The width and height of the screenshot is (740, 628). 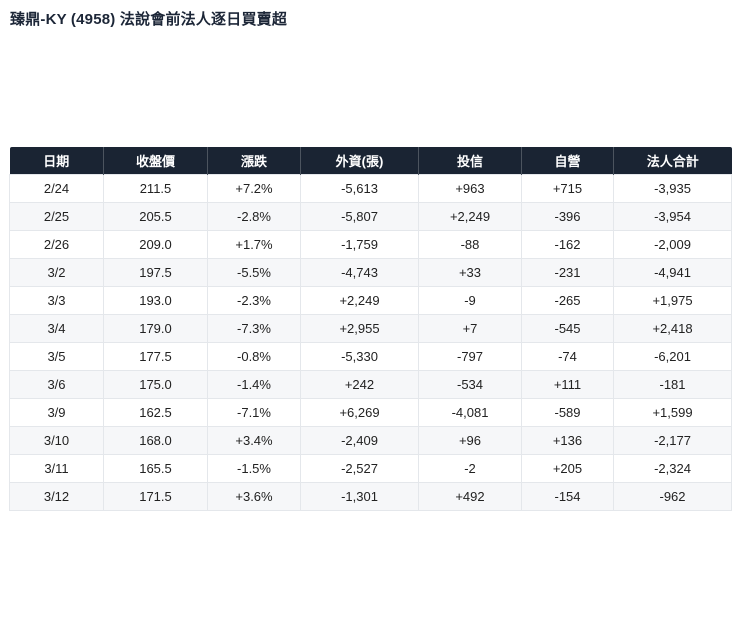 I want to click on table-cell: 3/5, so click(x=56, y=356).